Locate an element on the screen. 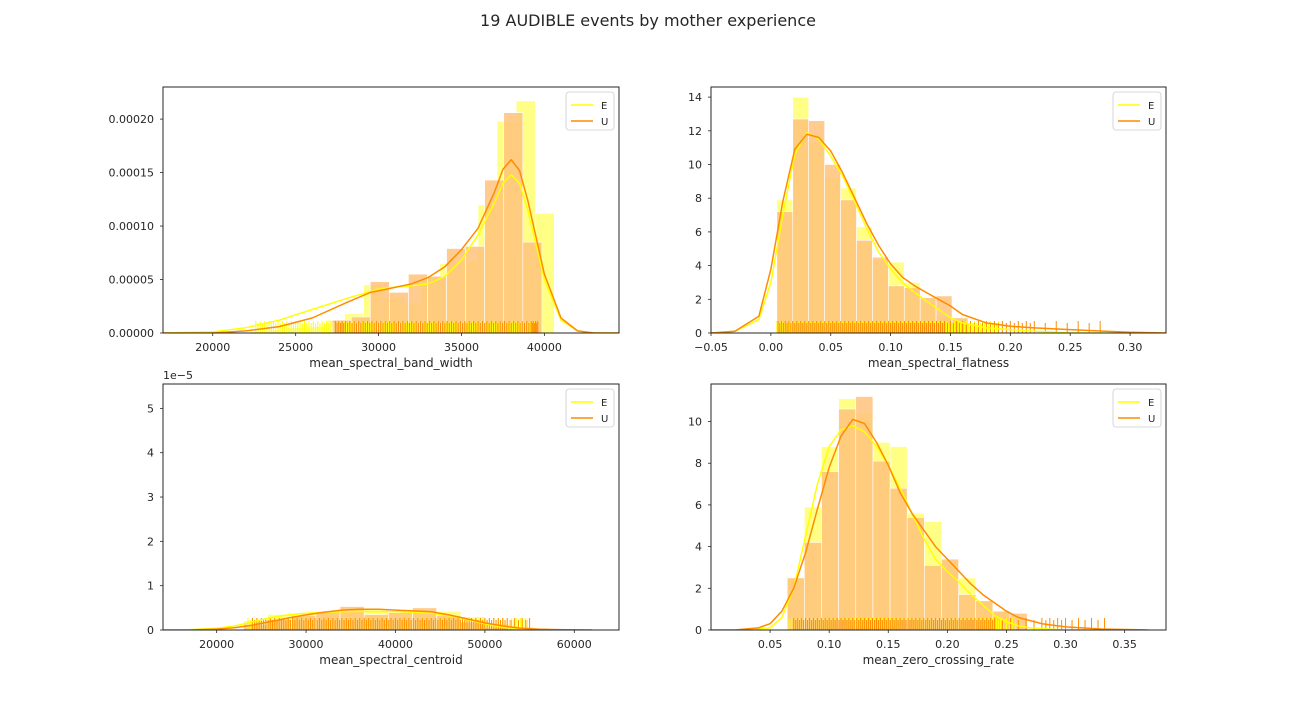 The image size is (1296, 720). y-offset-label: 1e−5 is located at coordinates (178, 375).